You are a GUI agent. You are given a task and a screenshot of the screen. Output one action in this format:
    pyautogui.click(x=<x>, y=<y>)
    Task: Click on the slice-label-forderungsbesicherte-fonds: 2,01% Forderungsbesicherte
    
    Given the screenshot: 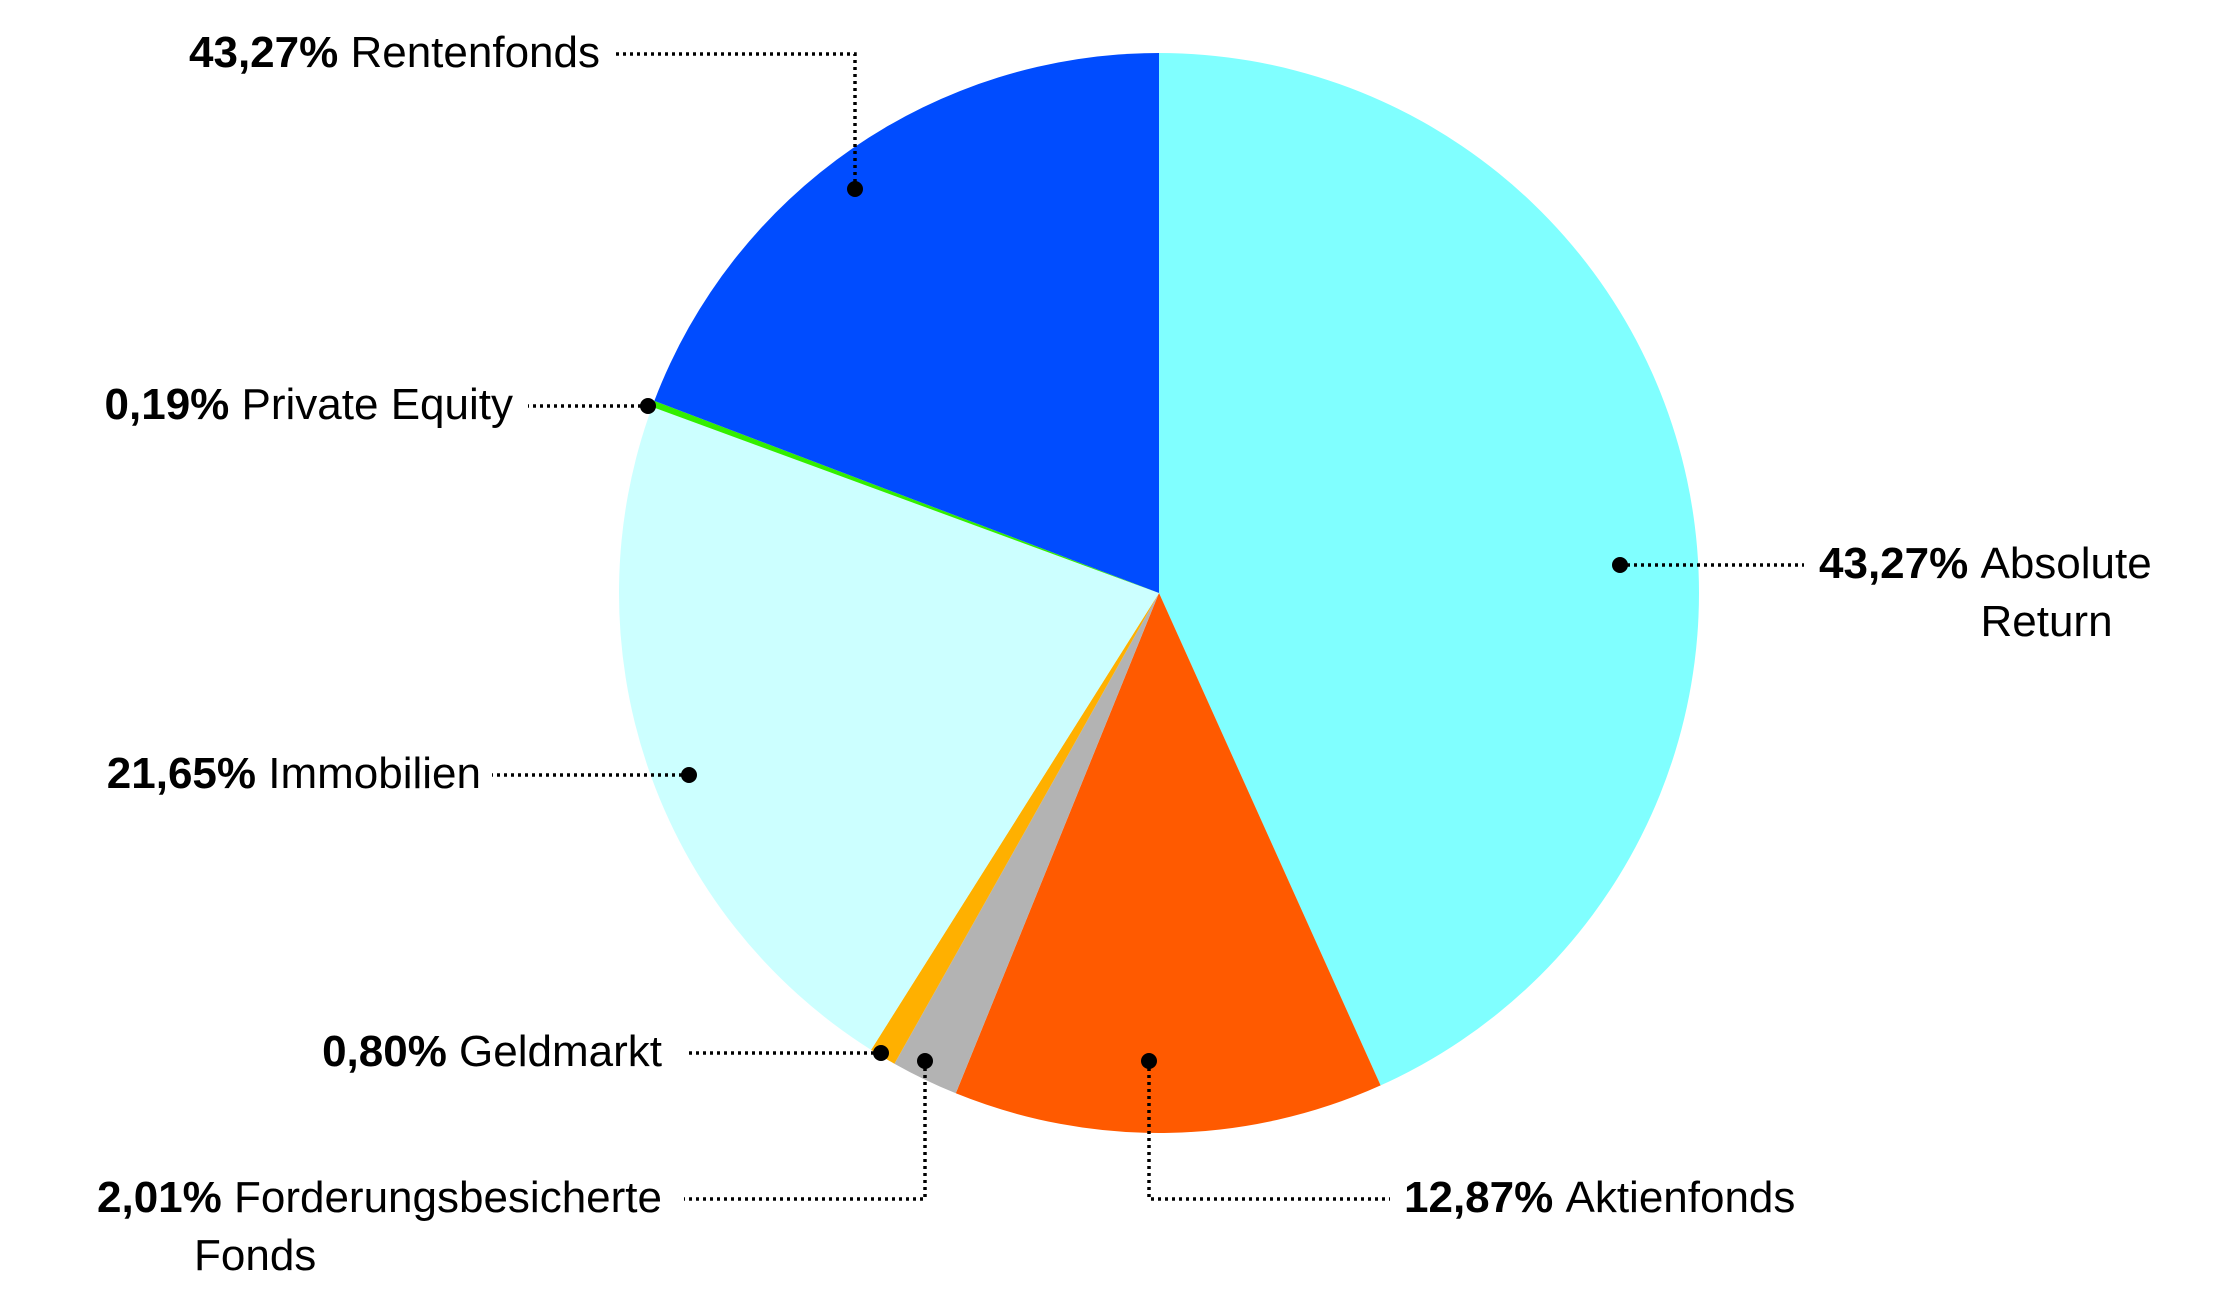 What is the action you would take?
    pyautogui.click(x=379, y=1197)
    